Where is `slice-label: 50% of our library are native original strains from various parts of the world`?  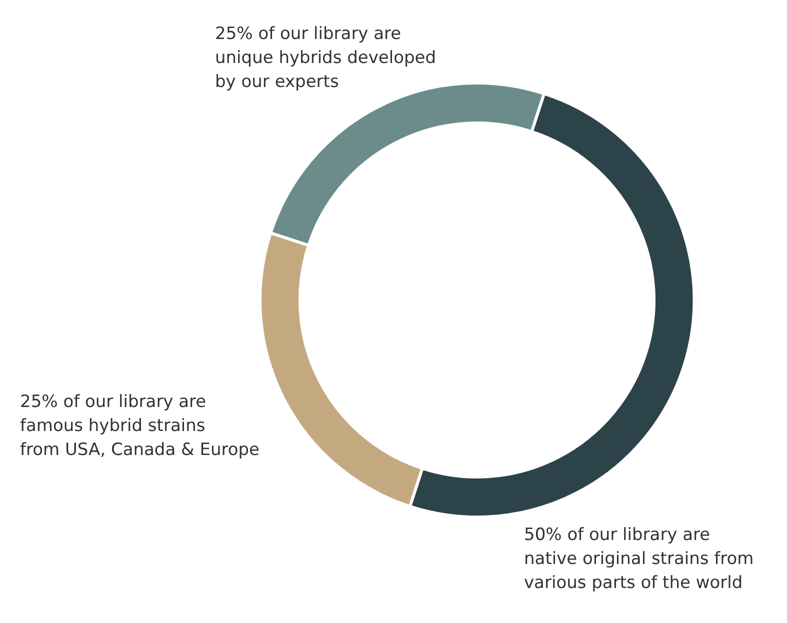
slice-label: 50% of our library are native original strains from various parts of the world is located at coordinates (642, 559).